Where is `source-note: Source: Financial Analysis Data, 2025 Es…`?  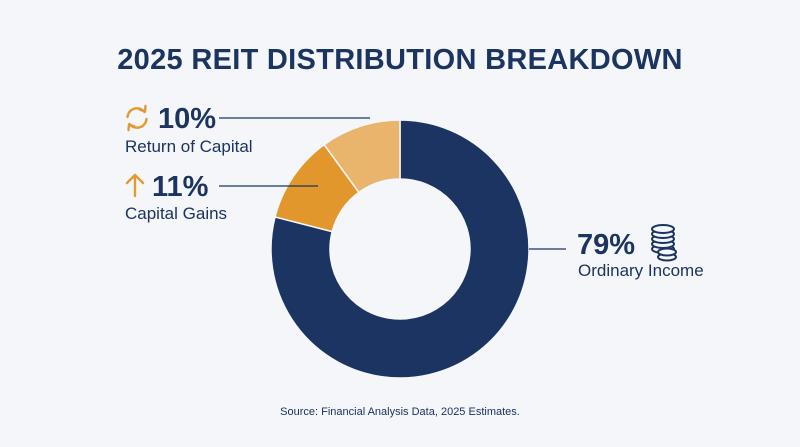
source-note: Source: Financial Analysis Data, 2025 Es… is located at coordinates (400, 412).